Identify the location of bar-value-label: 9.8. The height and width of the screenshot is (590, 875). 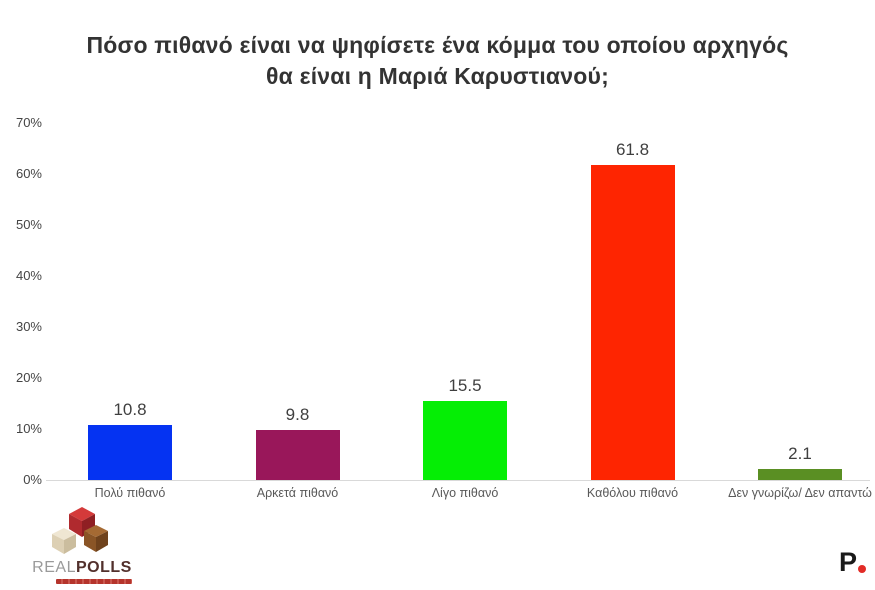
(297, 415).